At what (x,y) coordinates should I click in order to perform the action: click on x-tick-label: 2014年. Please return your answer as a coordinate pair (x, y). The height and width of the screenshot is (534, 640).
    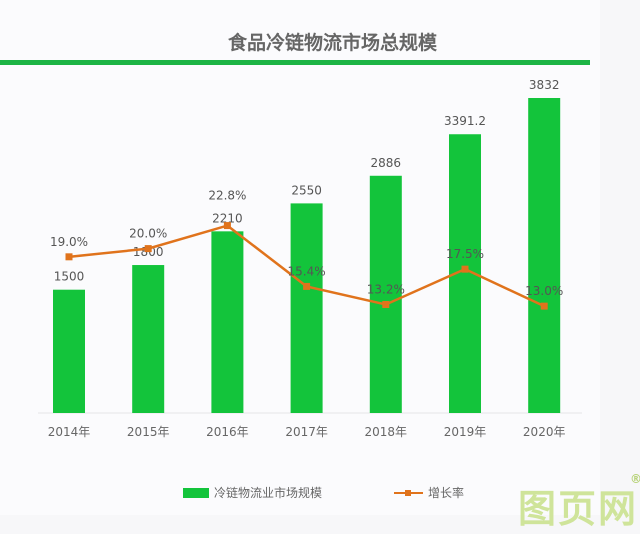
    Looking at the image, I should click on (69, 432).